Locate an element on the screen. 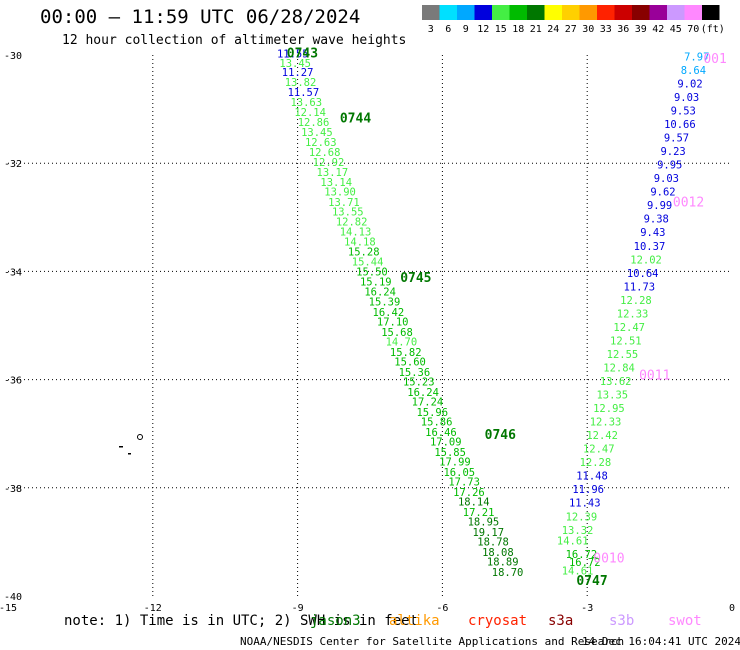  colorbar-label: 6 is located at coordinates (448, 29).